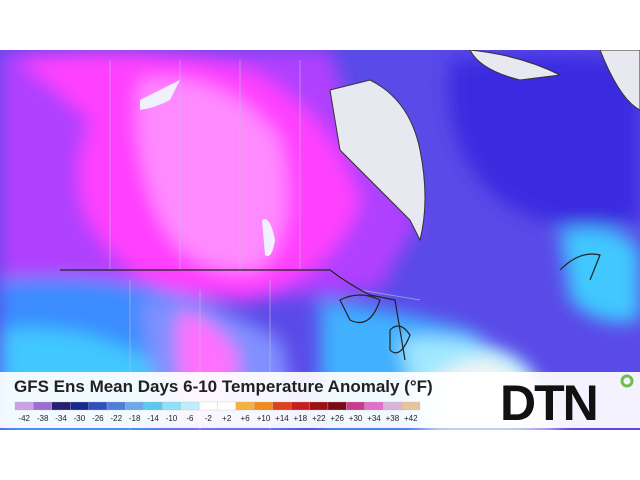 This screenshot has height=480, width=640. I want to click on legend-label: -6, so click(190, 418).